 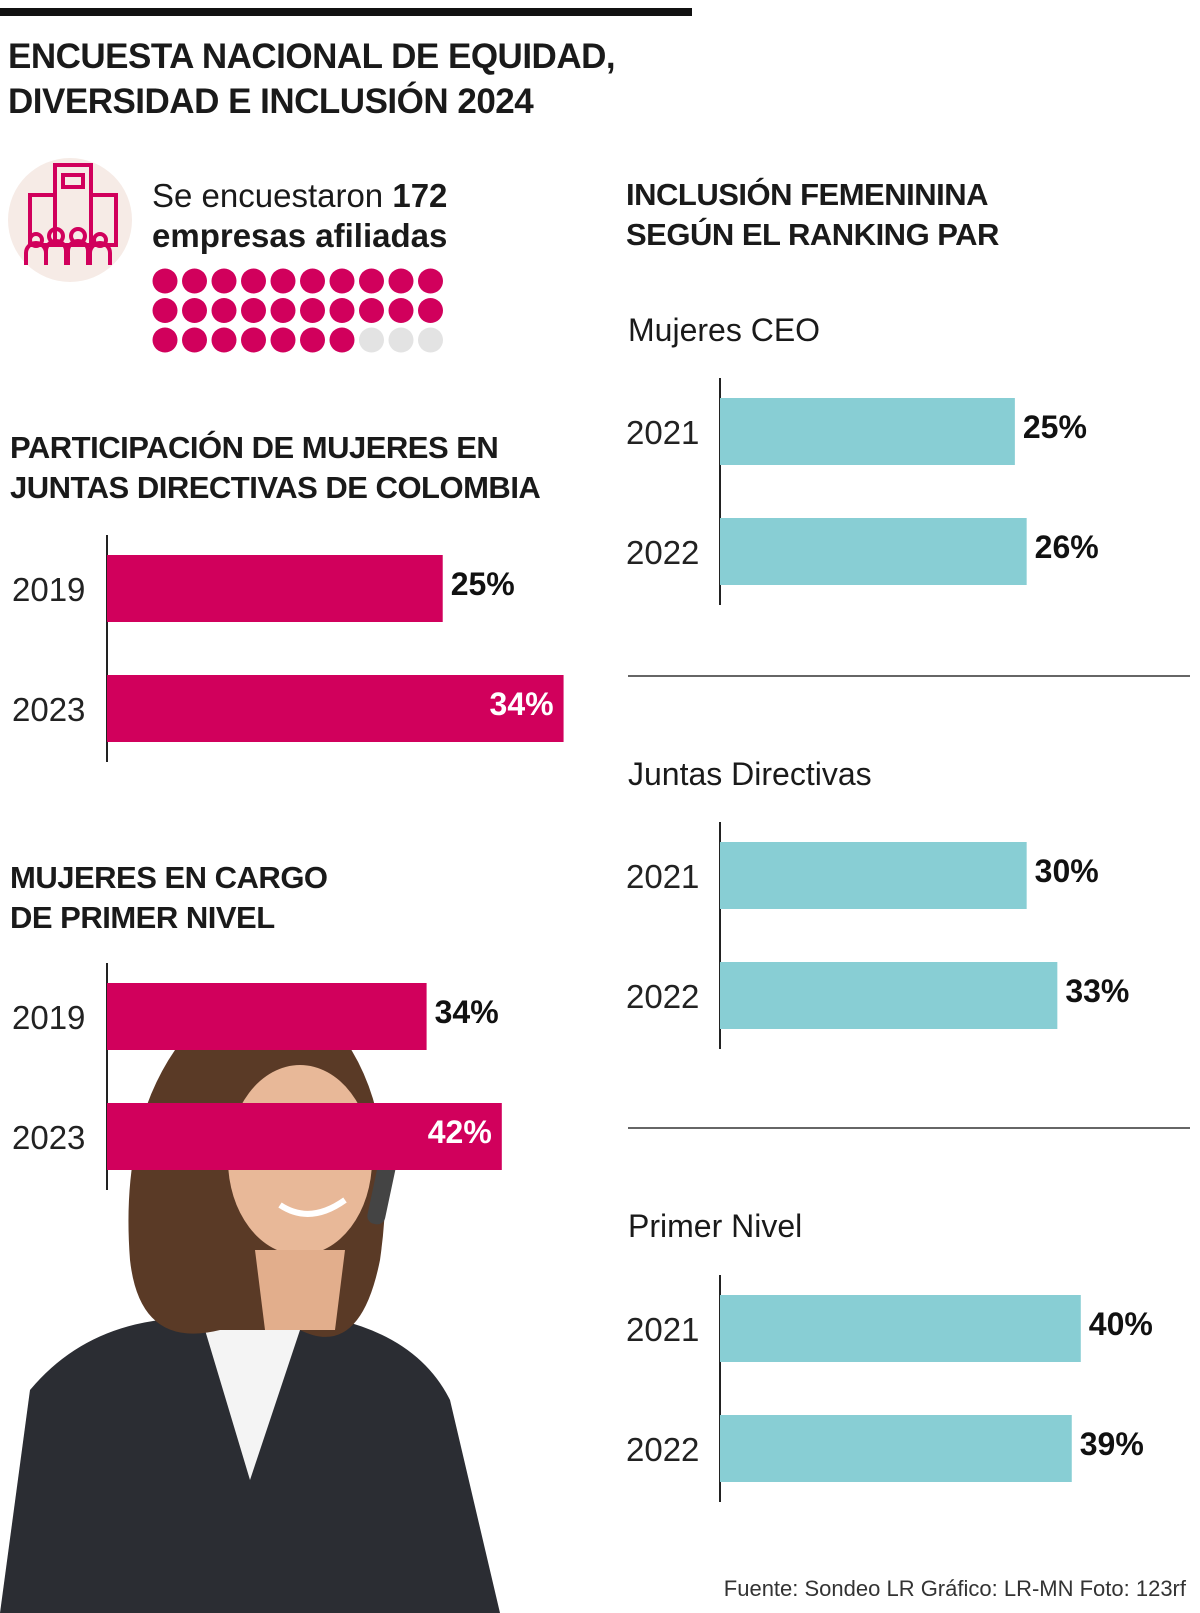 I want to click on chart-title: MUJERES EN CARGO DE PRIMER NIVEL, so click(x=169, y=897).